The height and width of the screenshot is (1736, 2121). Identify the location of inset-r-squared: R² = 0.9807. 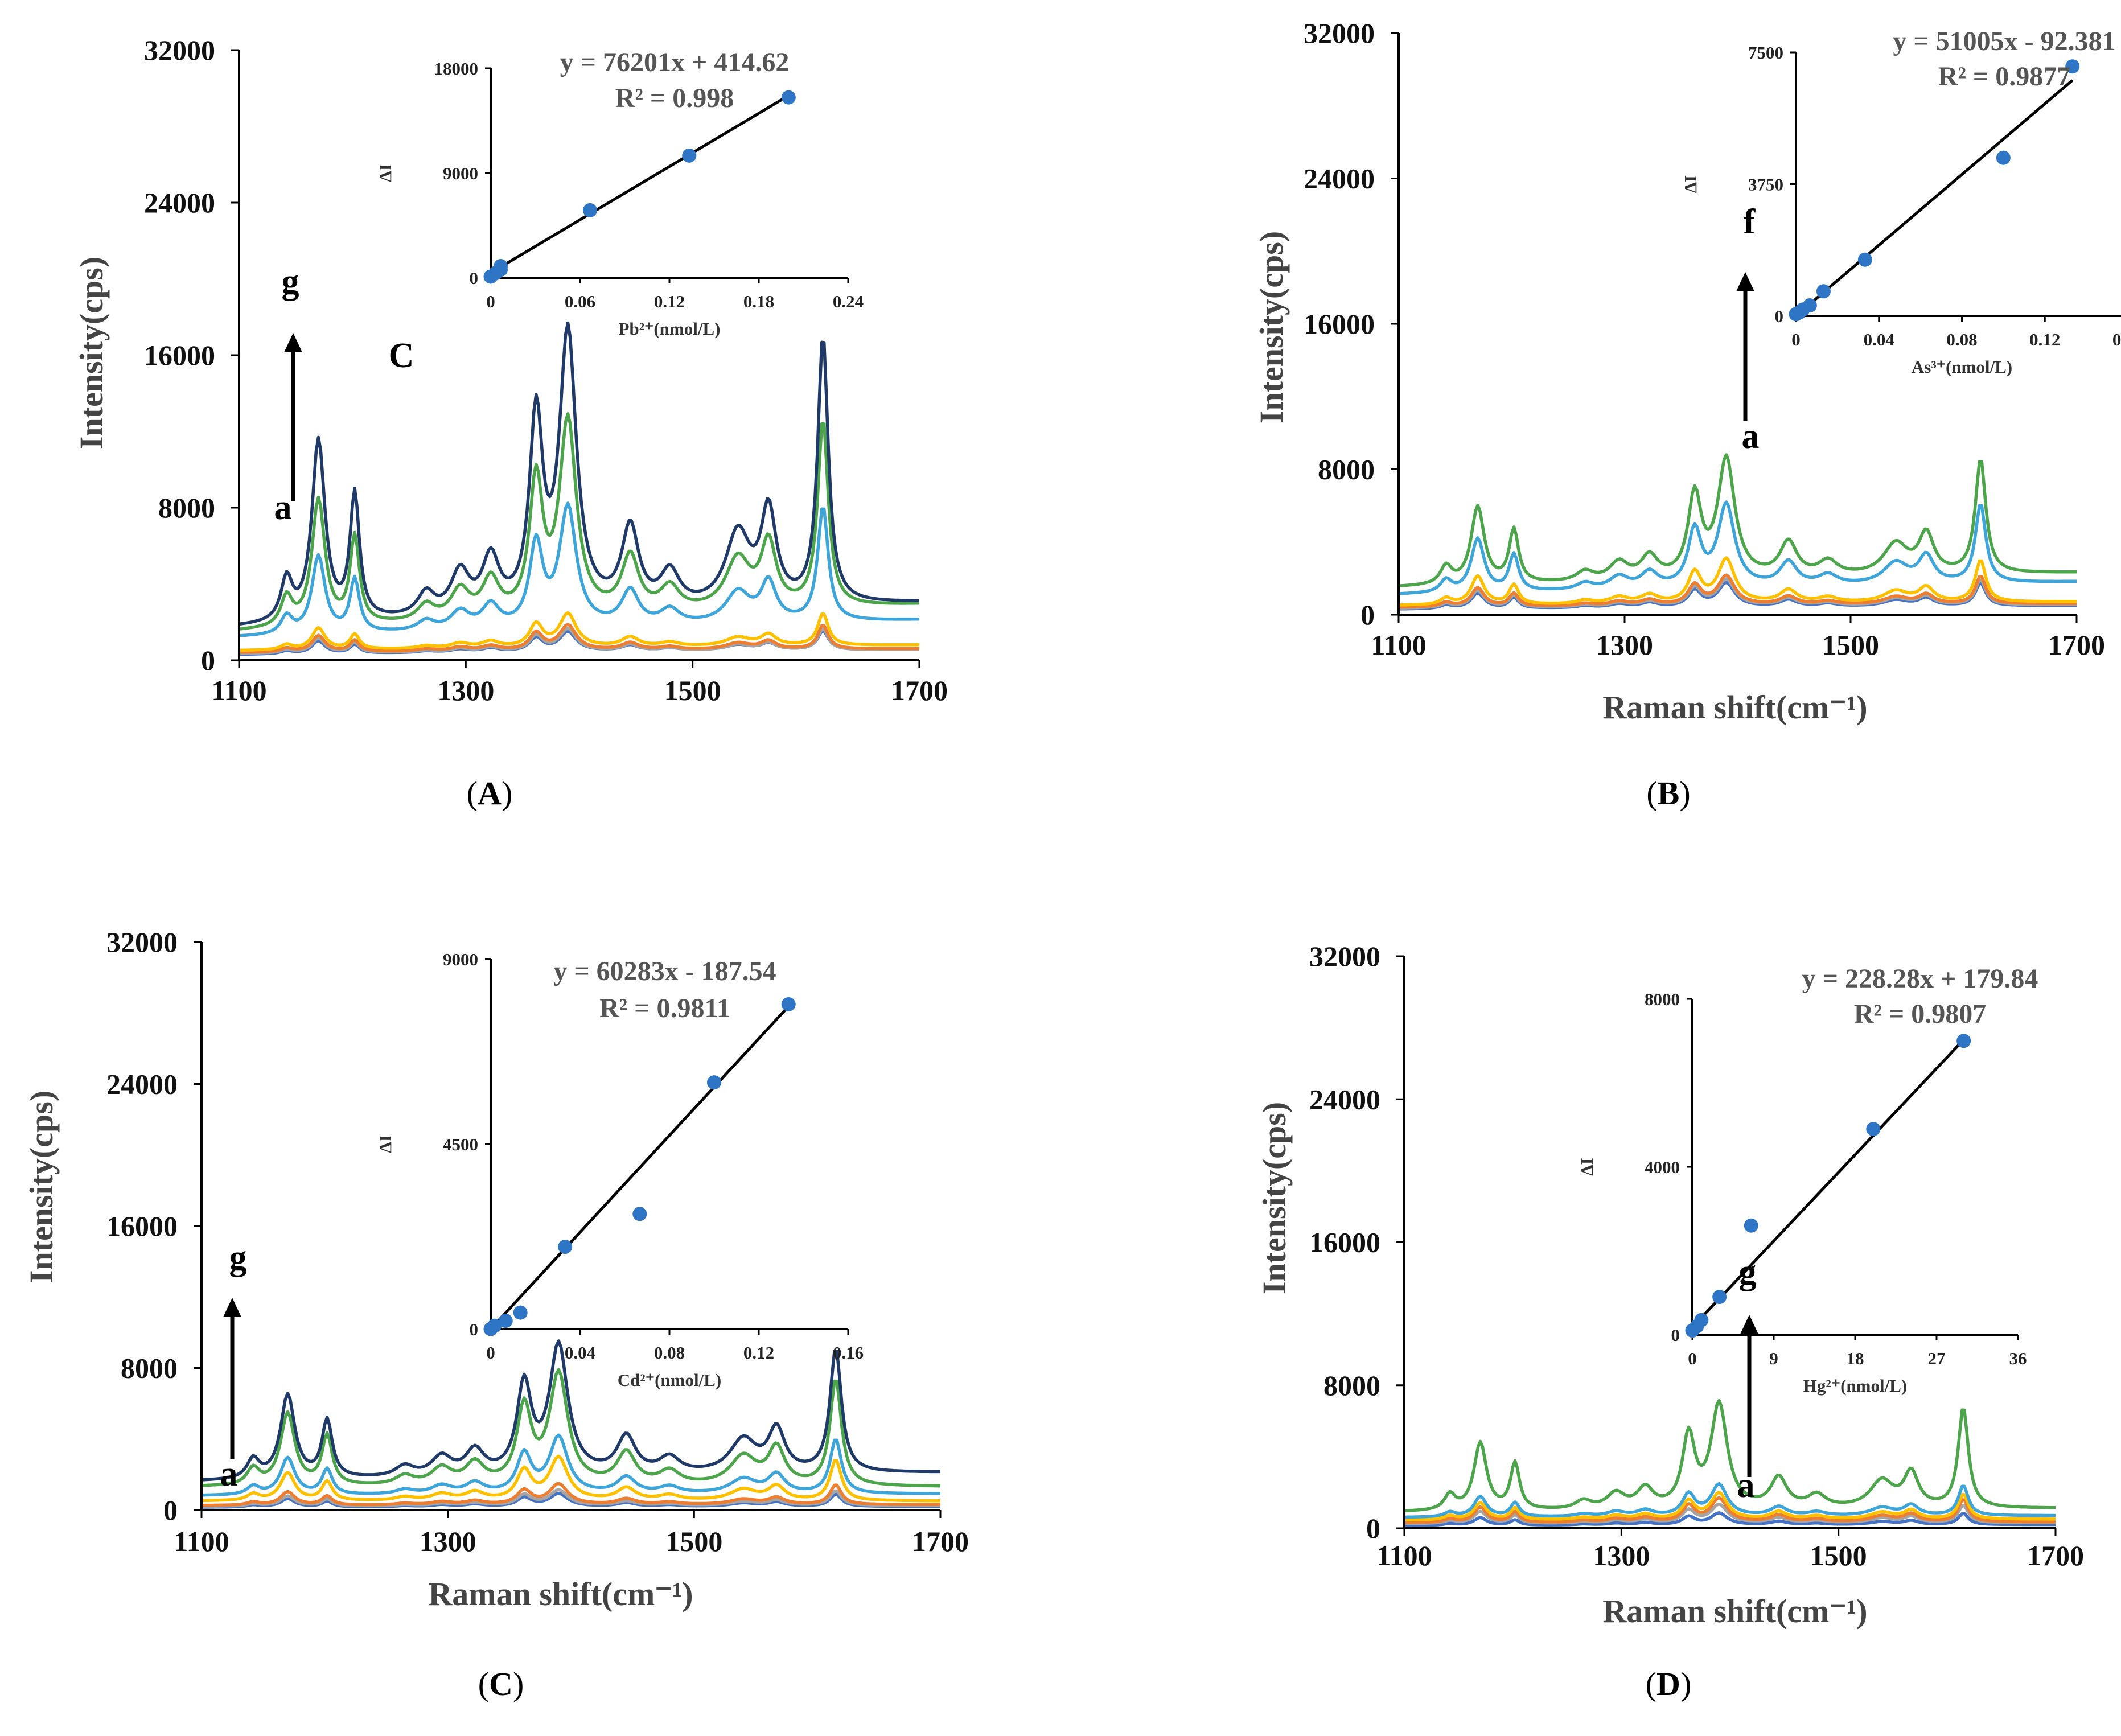
(1920, 1014).